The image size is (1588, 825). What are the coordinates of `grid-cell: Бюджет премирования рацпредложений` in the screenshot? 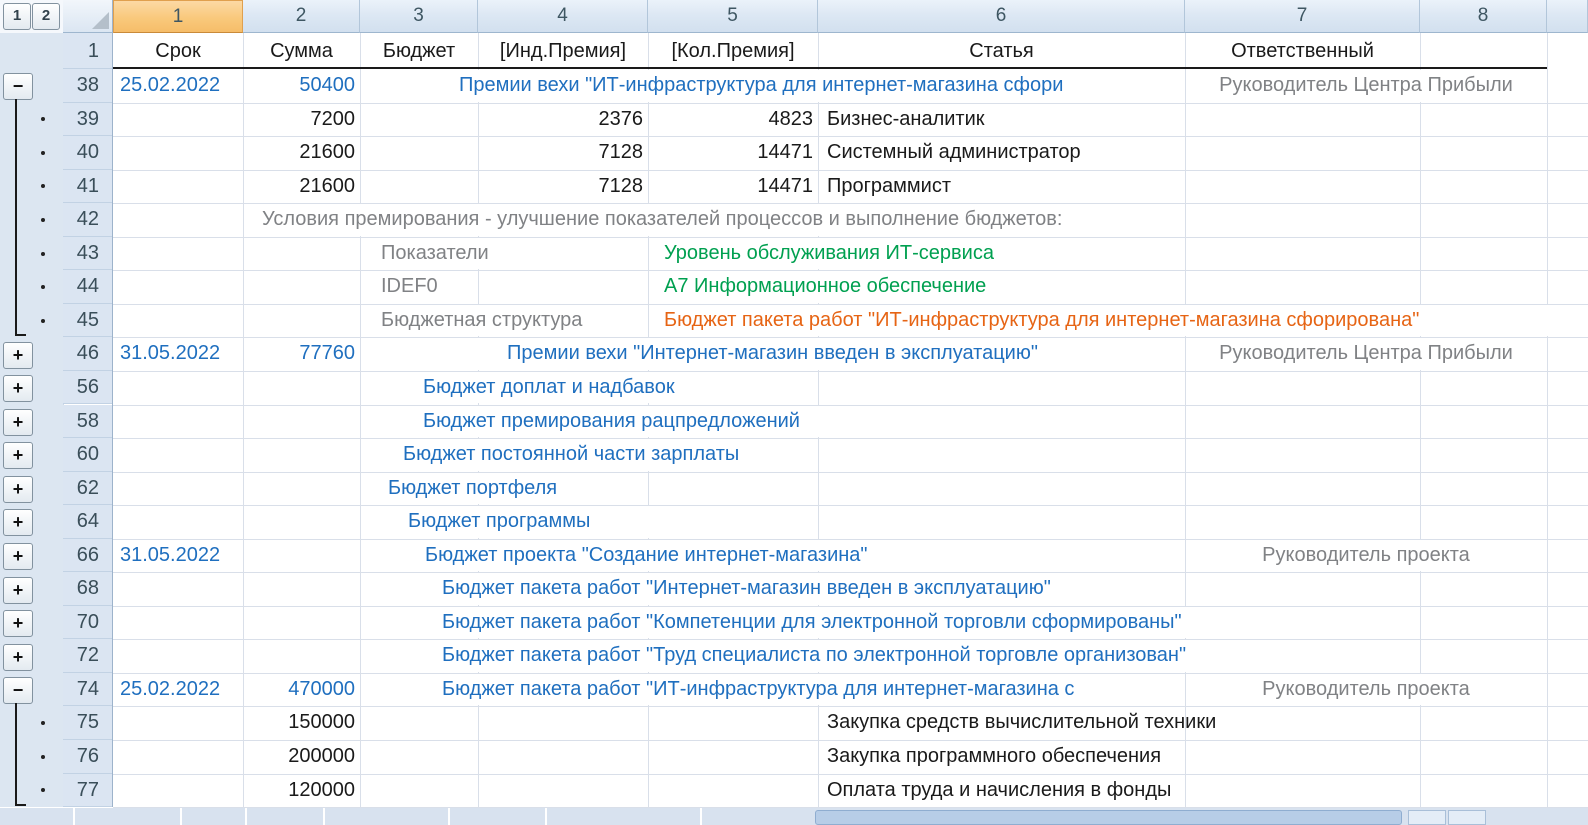 It's located at (611, 420).